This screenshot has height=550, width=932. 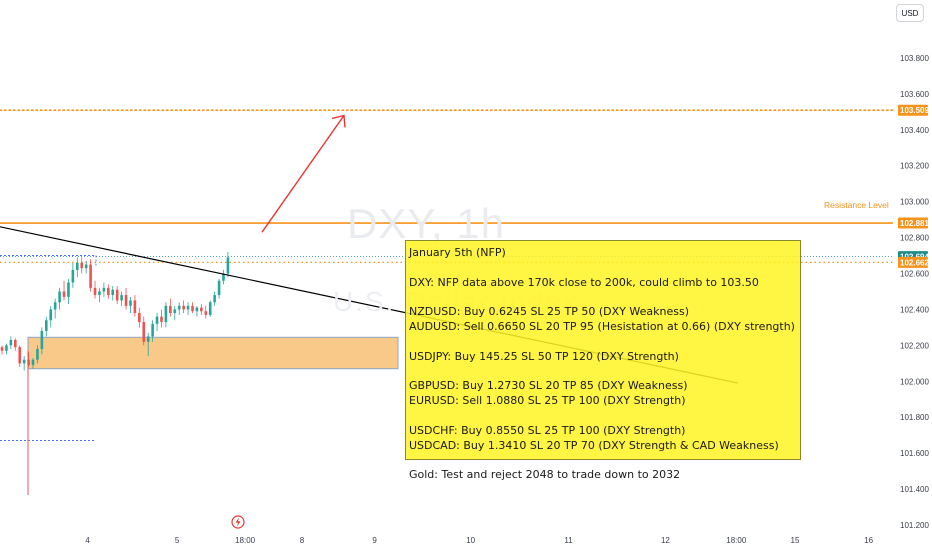 I want to click on y-axis-tick: 102.800, so click(x=914, y=238).